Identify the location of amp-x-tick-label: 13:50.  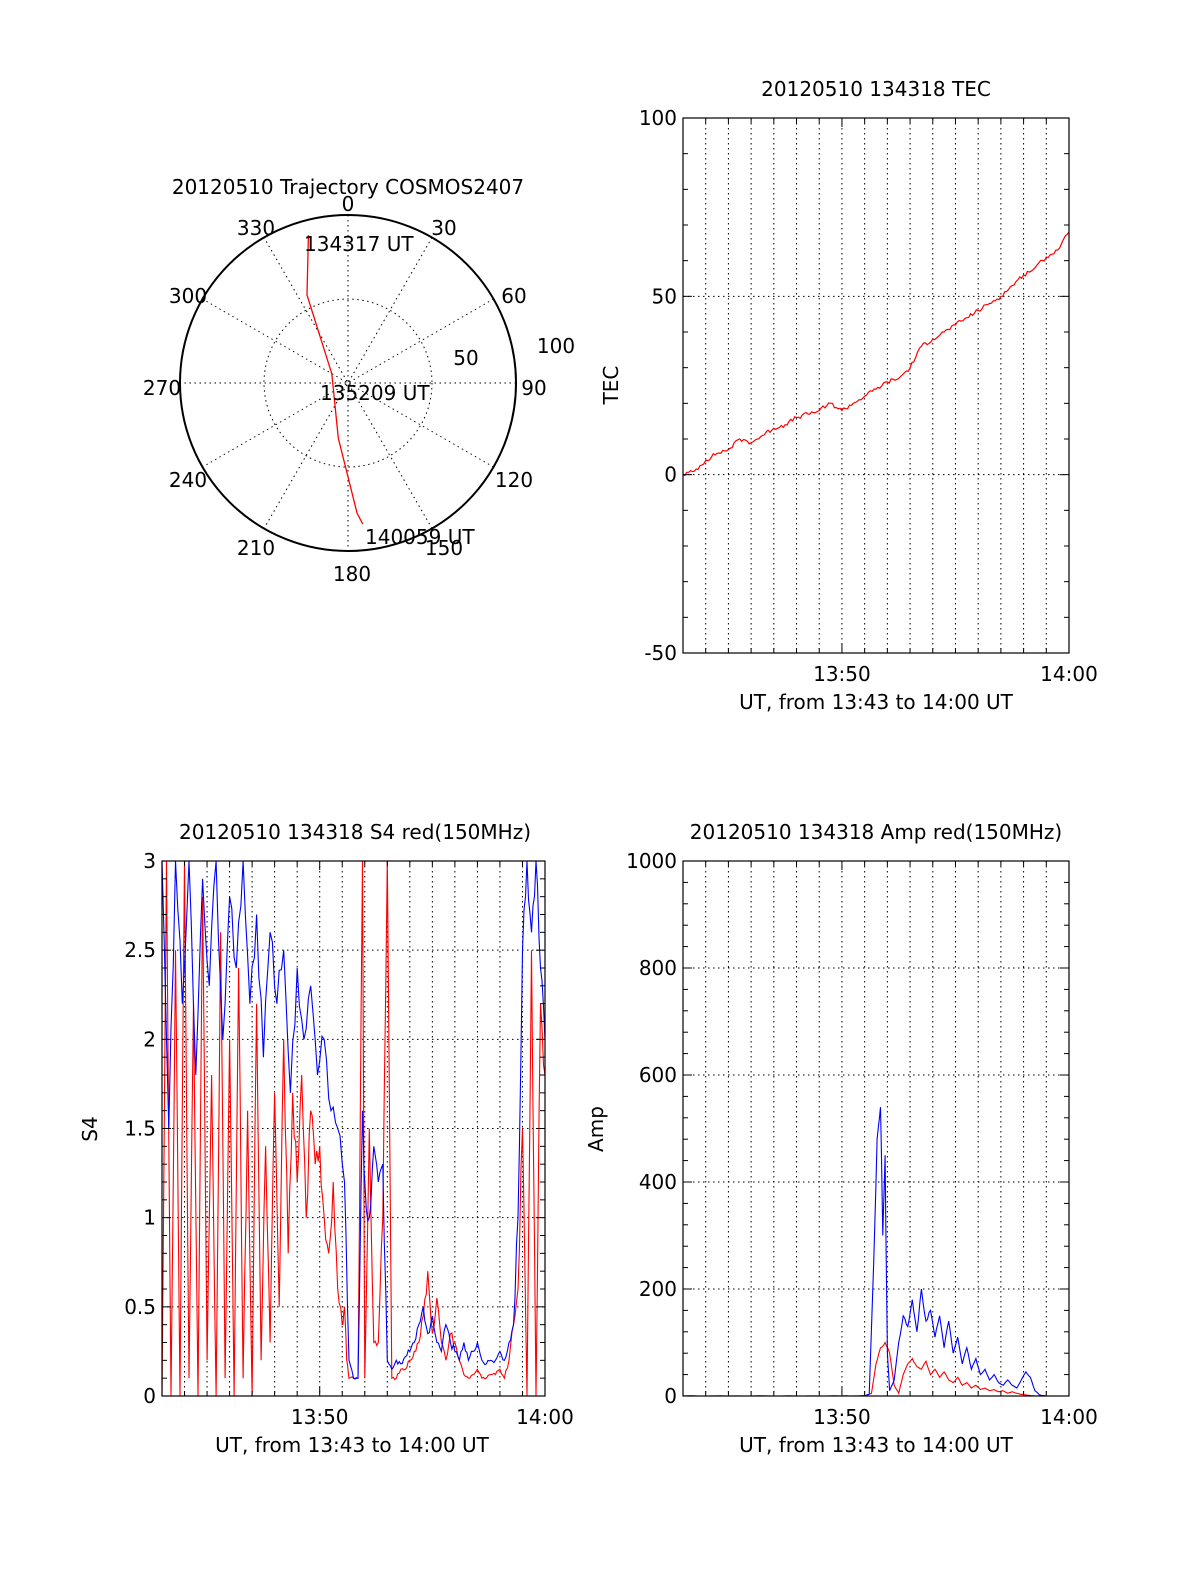
(842, 1417).